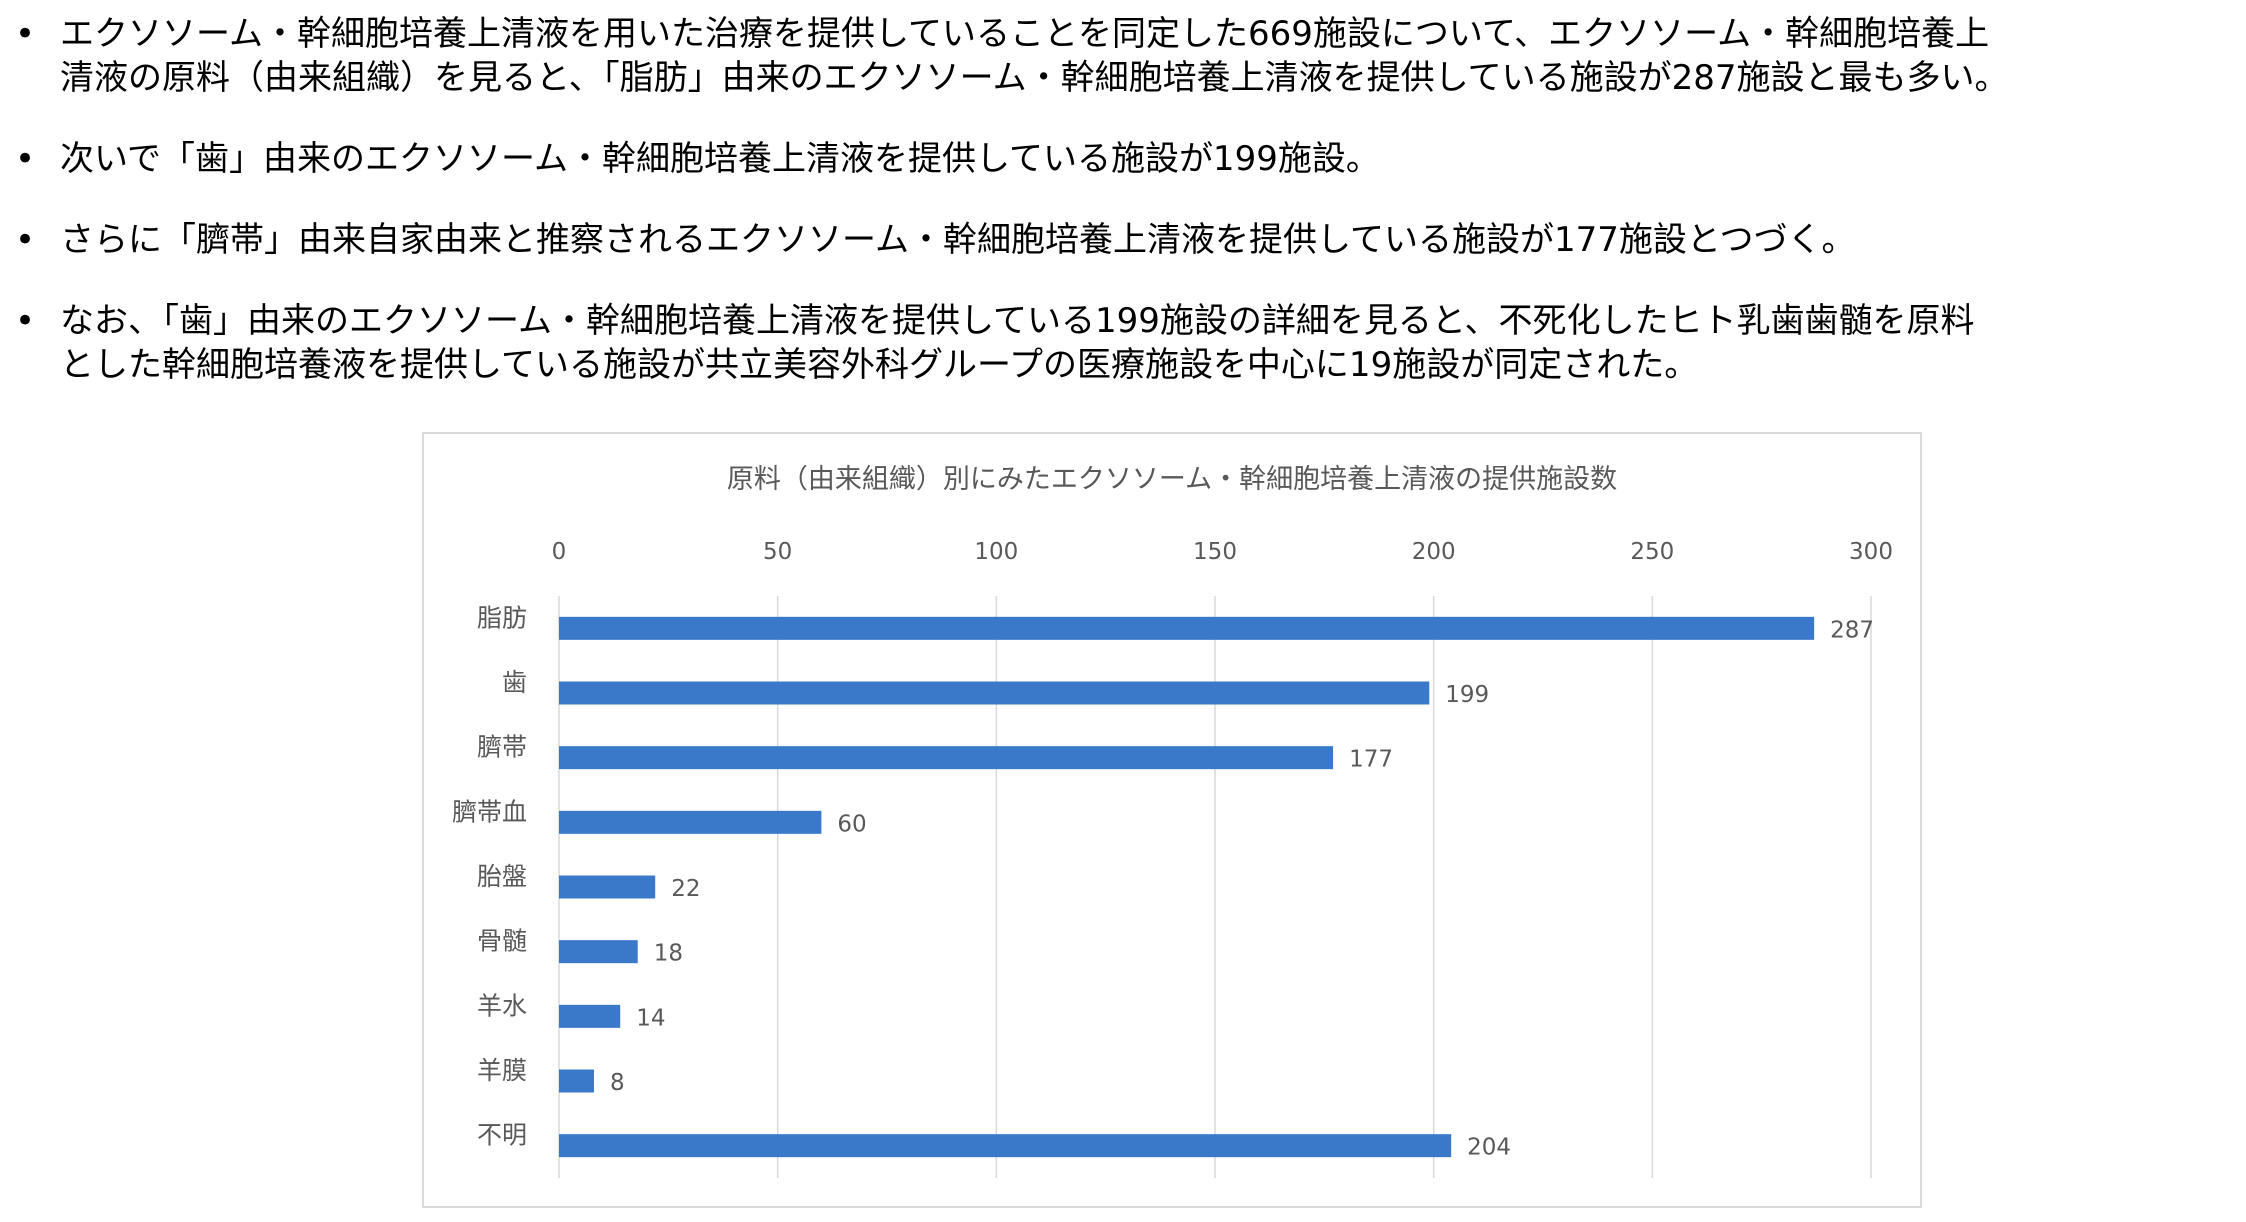 The image size is (2246, 1222). I want to click on data-label: 22, so click(685, 889).